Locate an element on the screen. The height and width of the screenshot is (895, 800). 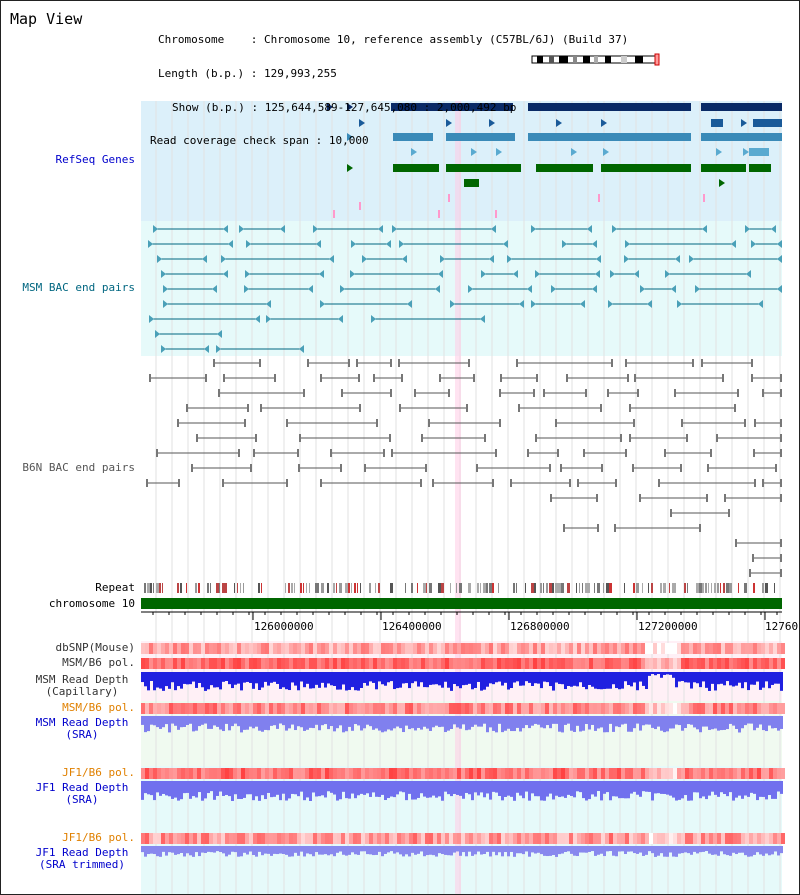
b6n-bac-label: B6N BAC end pairs is located at coordinates (78, 467).